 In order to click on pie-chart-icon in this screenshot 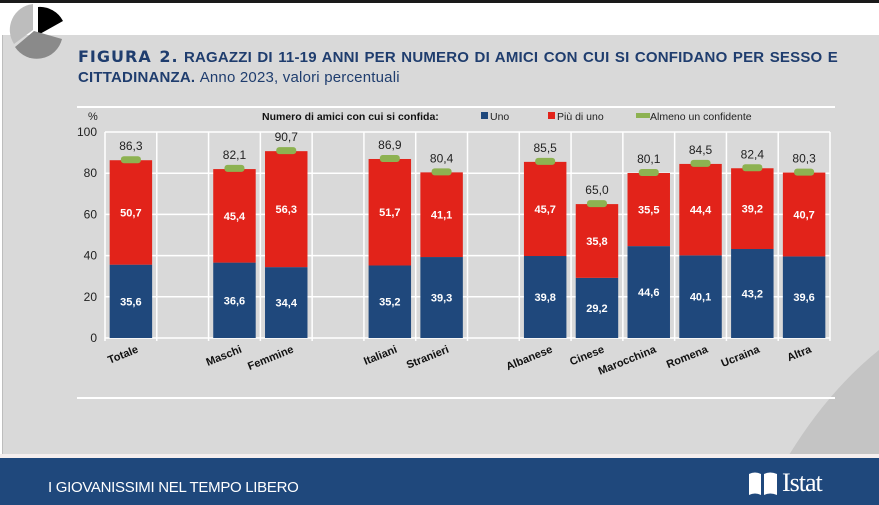, I will do `click(36, 31)`.